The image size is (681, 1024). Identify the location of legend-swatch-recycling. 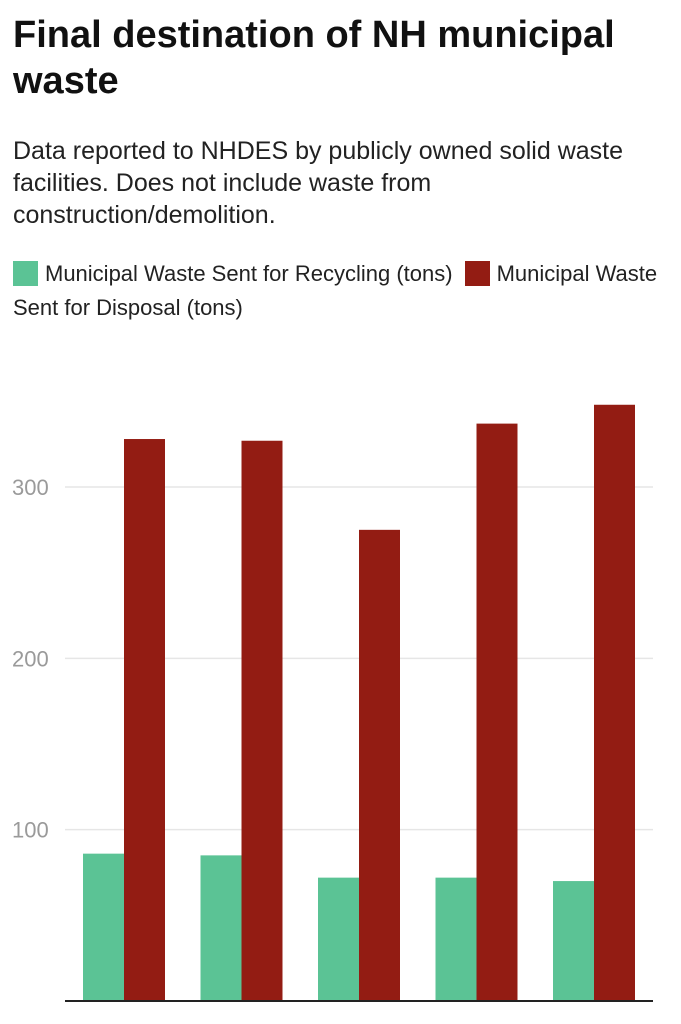
(25, 273).